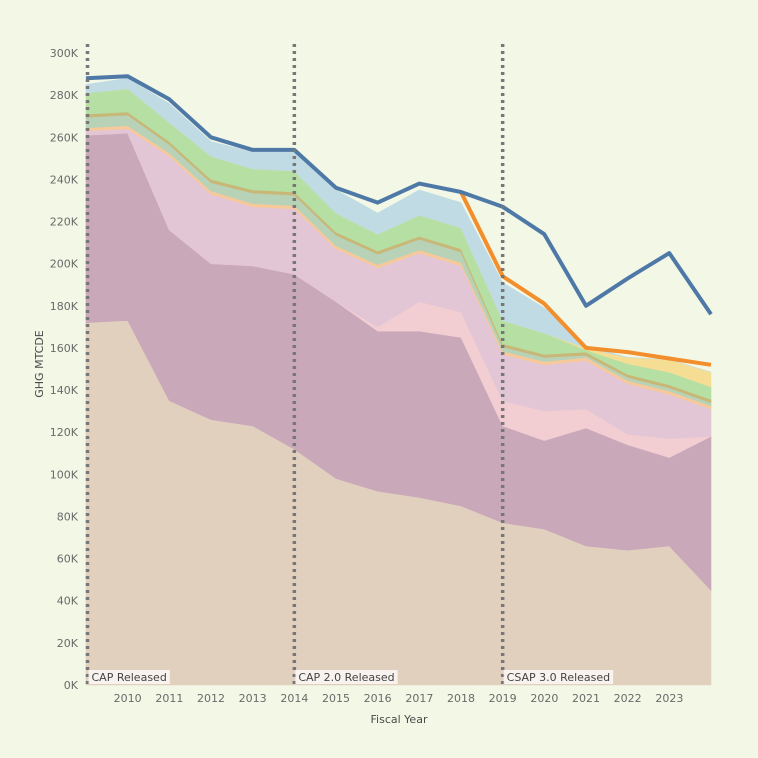 Image resolution: width=758 pixels, height=758 pixels. What do you see at coordinates (68, 643) in the screenshot?
I see `y-tick-label: 20K` at bounding box center [68, 643].